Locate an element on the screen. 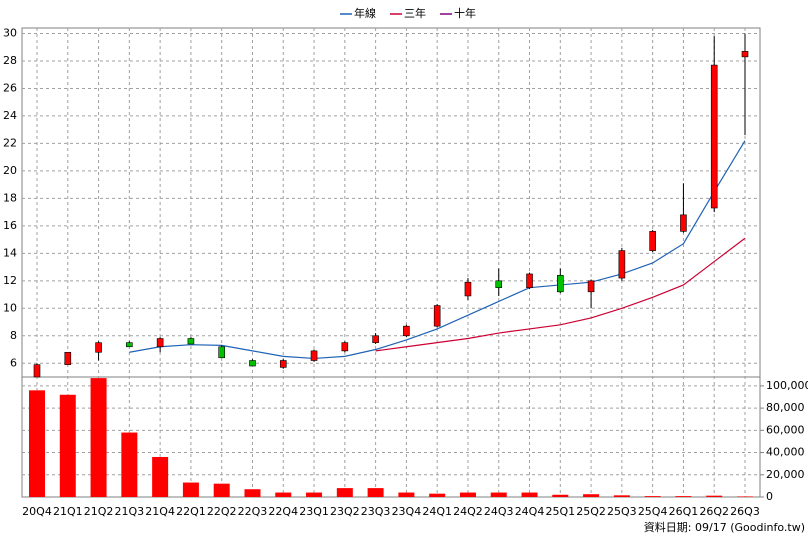  y2-tick-label: 20,000 is located at coordinates (785, 474).